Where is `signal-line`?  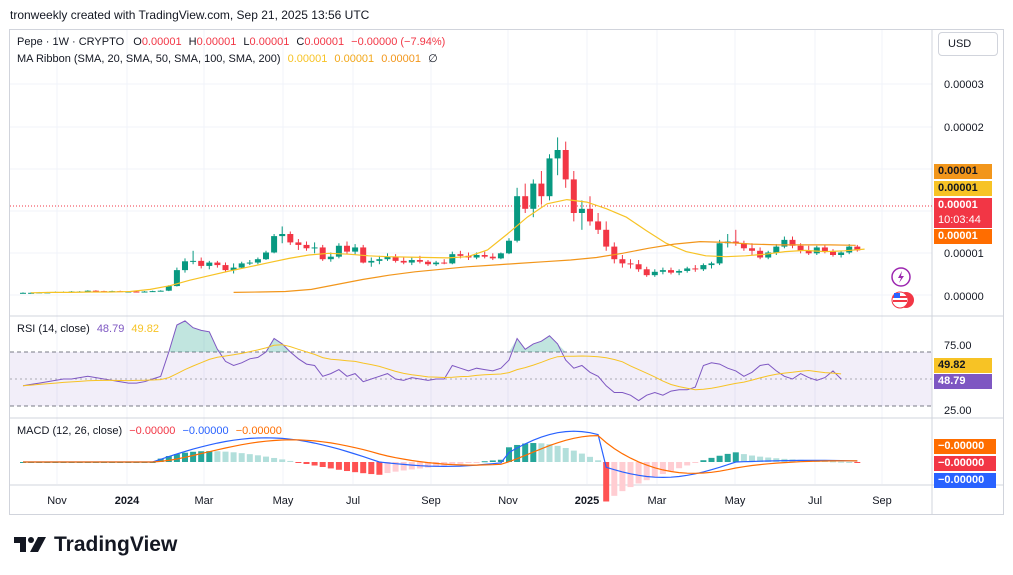
signal-line is located at coordinates (440, 454).